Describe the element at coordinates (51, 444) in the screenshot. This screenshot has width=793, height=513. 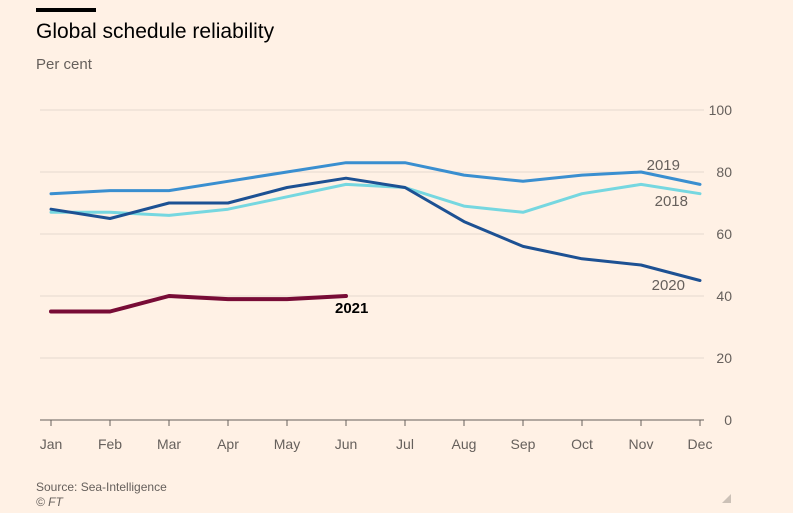
I see `x-tick-label-jan: Jan` at that location.